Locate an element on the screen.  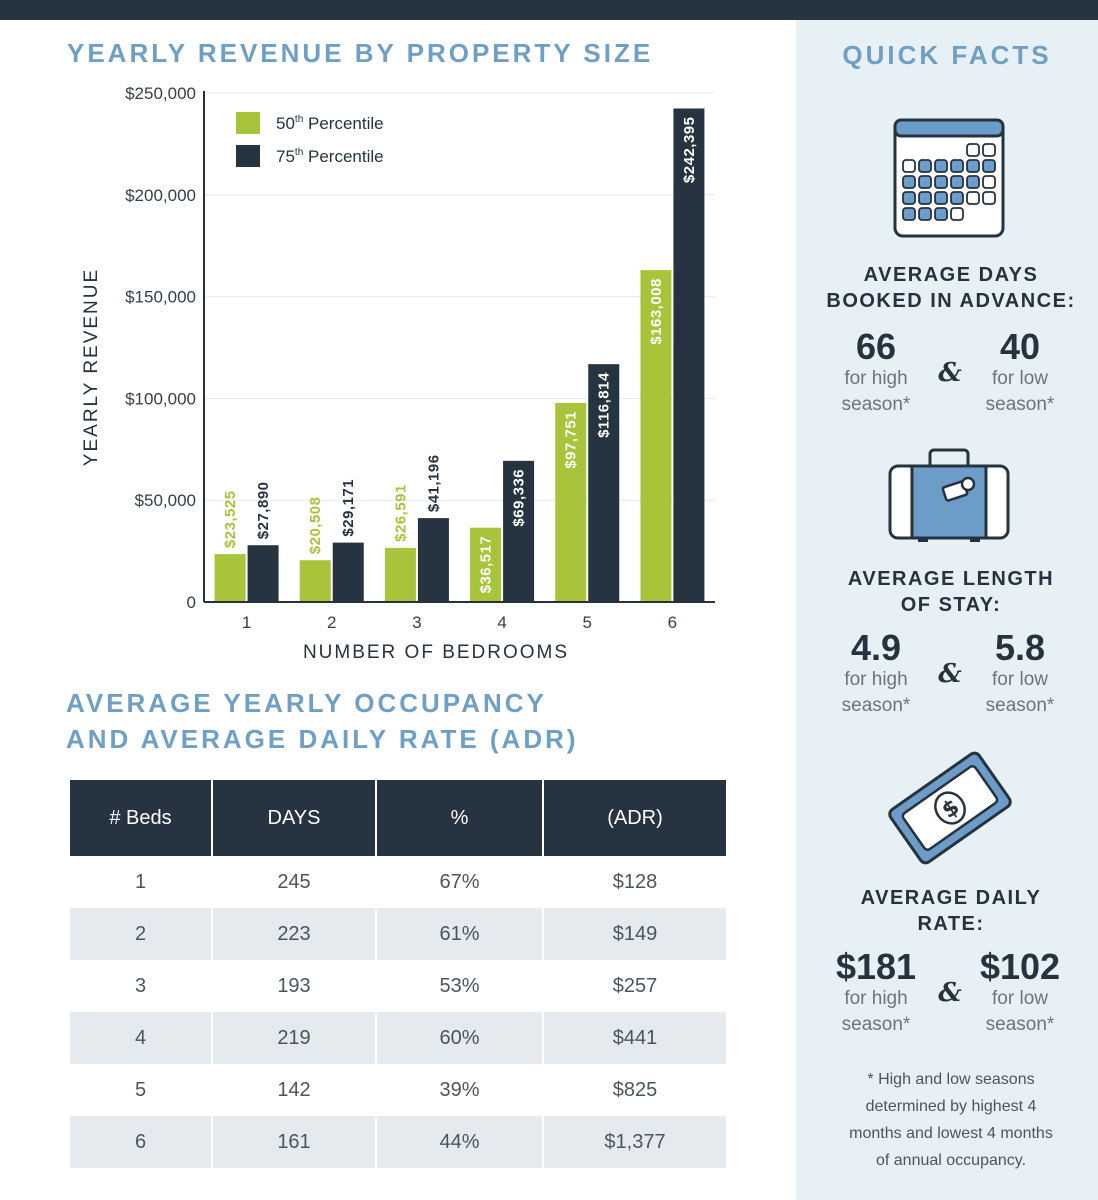
suitcase-icon is located at coordinates (949, 495).